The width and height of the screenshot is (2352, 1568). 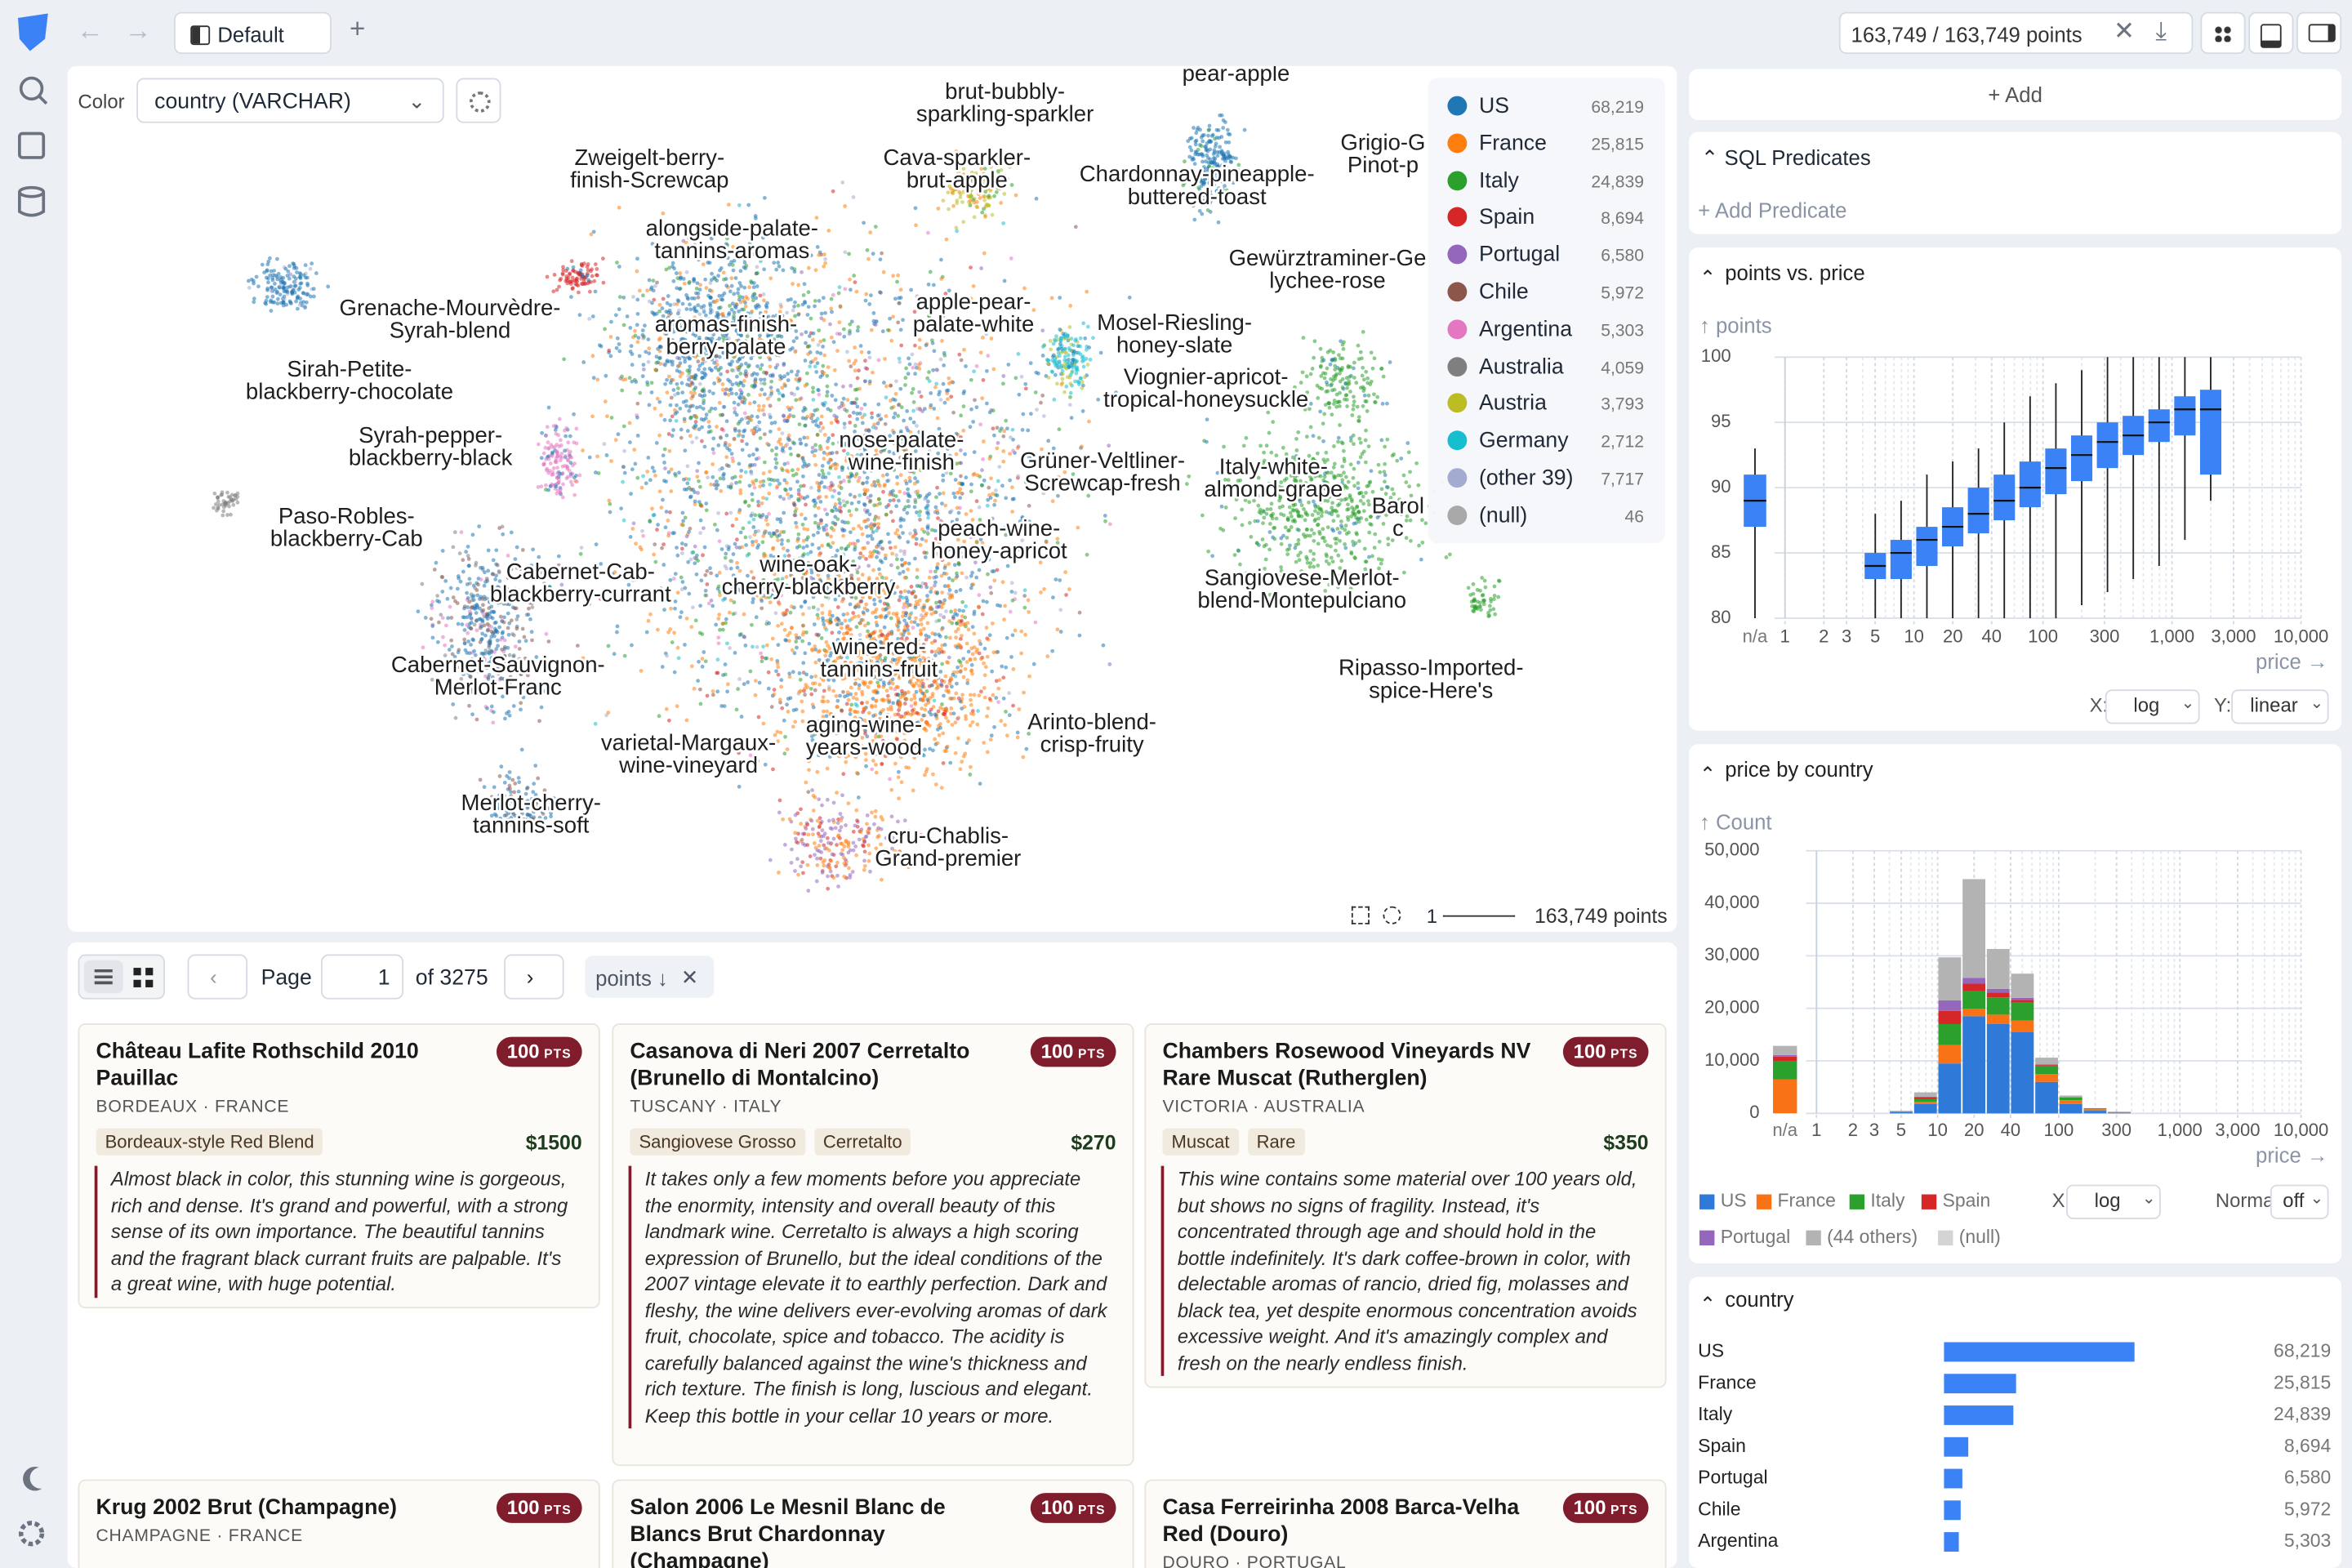 I want to click on new-tab-button: +, so click(x=357, y=28).